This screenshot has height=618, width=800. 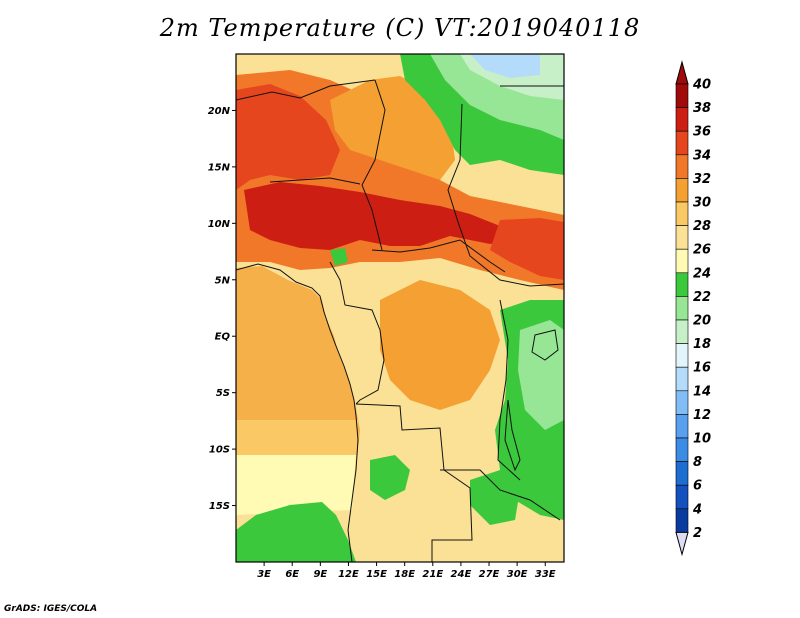 I want to click on colorbar-label: 30, so click(x=702, y=203).